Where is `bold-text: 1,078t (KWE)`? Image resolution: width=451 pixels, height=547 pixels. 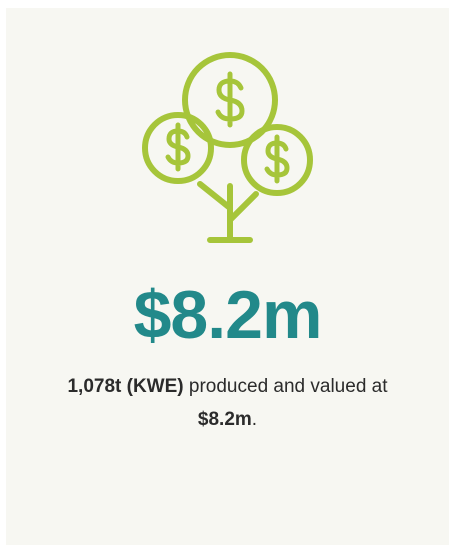
bold-text: 1,078t (KWE) is located at coordinates (125, 386).